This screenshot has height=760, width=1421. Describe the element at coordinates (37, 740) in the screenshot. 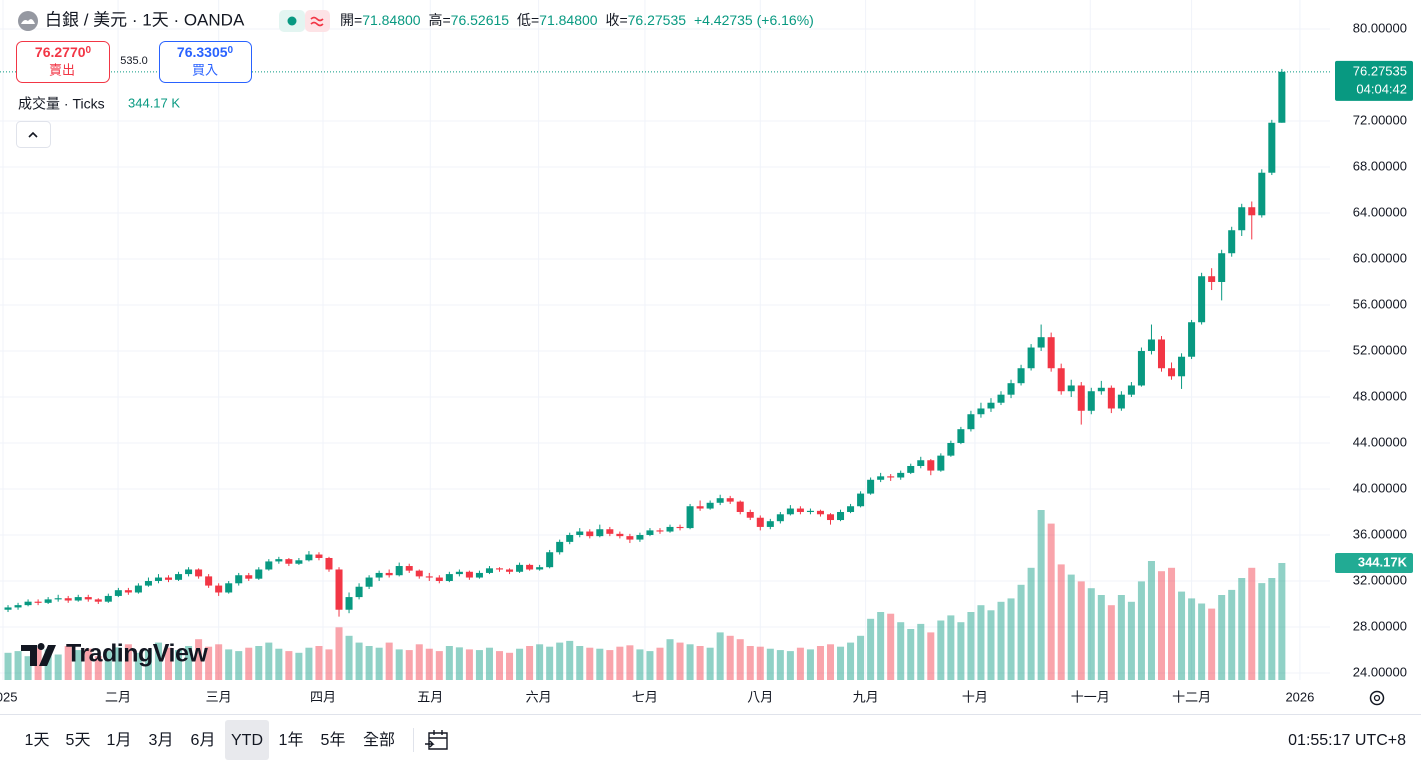

I see `period-button: 1天` at that location.